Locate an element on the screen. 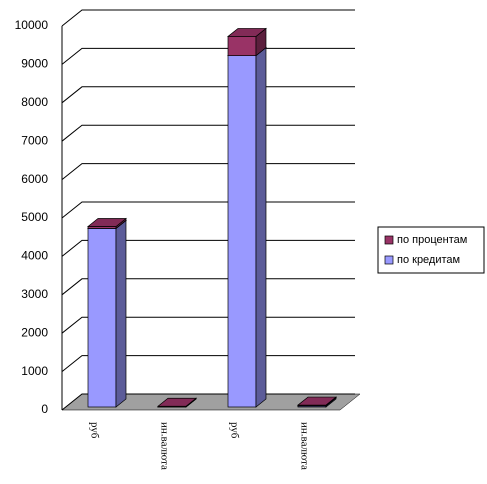  legend-box is located at coordinates (431, 250).